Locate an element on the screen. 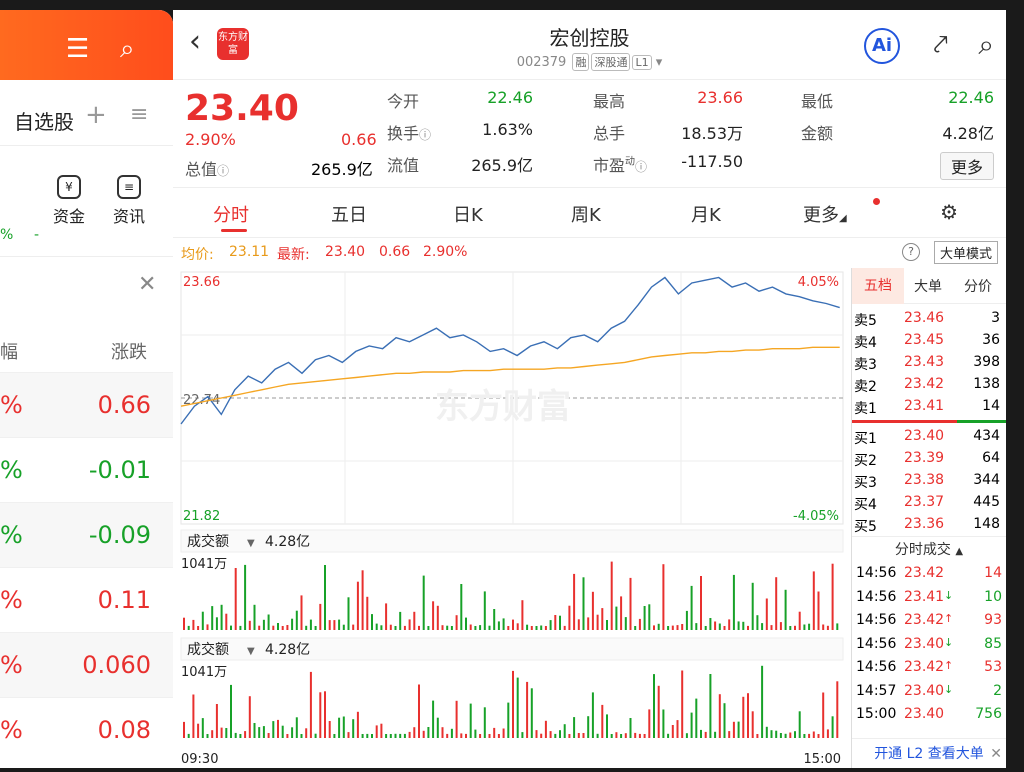 Image resolution: width=1024 pixels, height=772 pixels. book-tab-large: 大单 is located at coordinates (928, 287).